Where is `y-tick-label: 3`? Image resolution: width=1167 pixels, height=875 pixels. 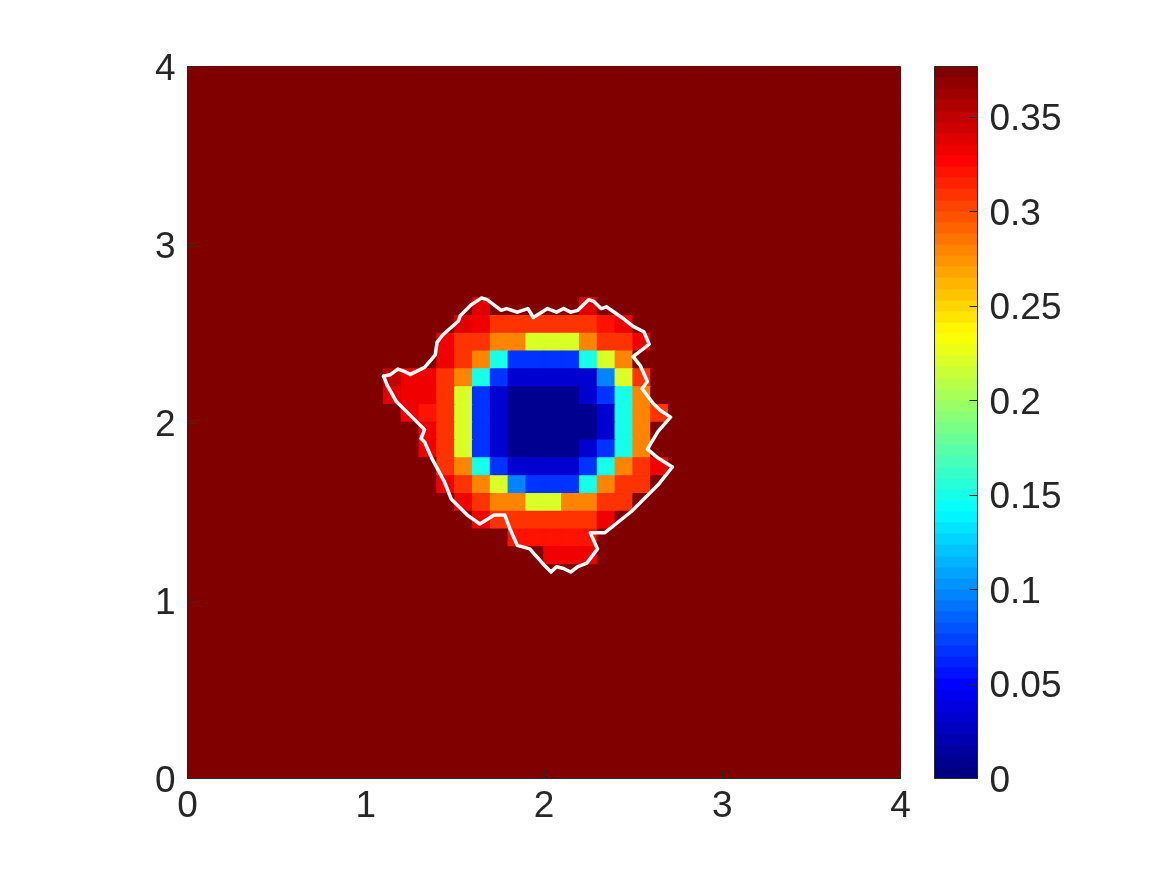 y-tick-label: 3 is located at coordinates (165, 245).